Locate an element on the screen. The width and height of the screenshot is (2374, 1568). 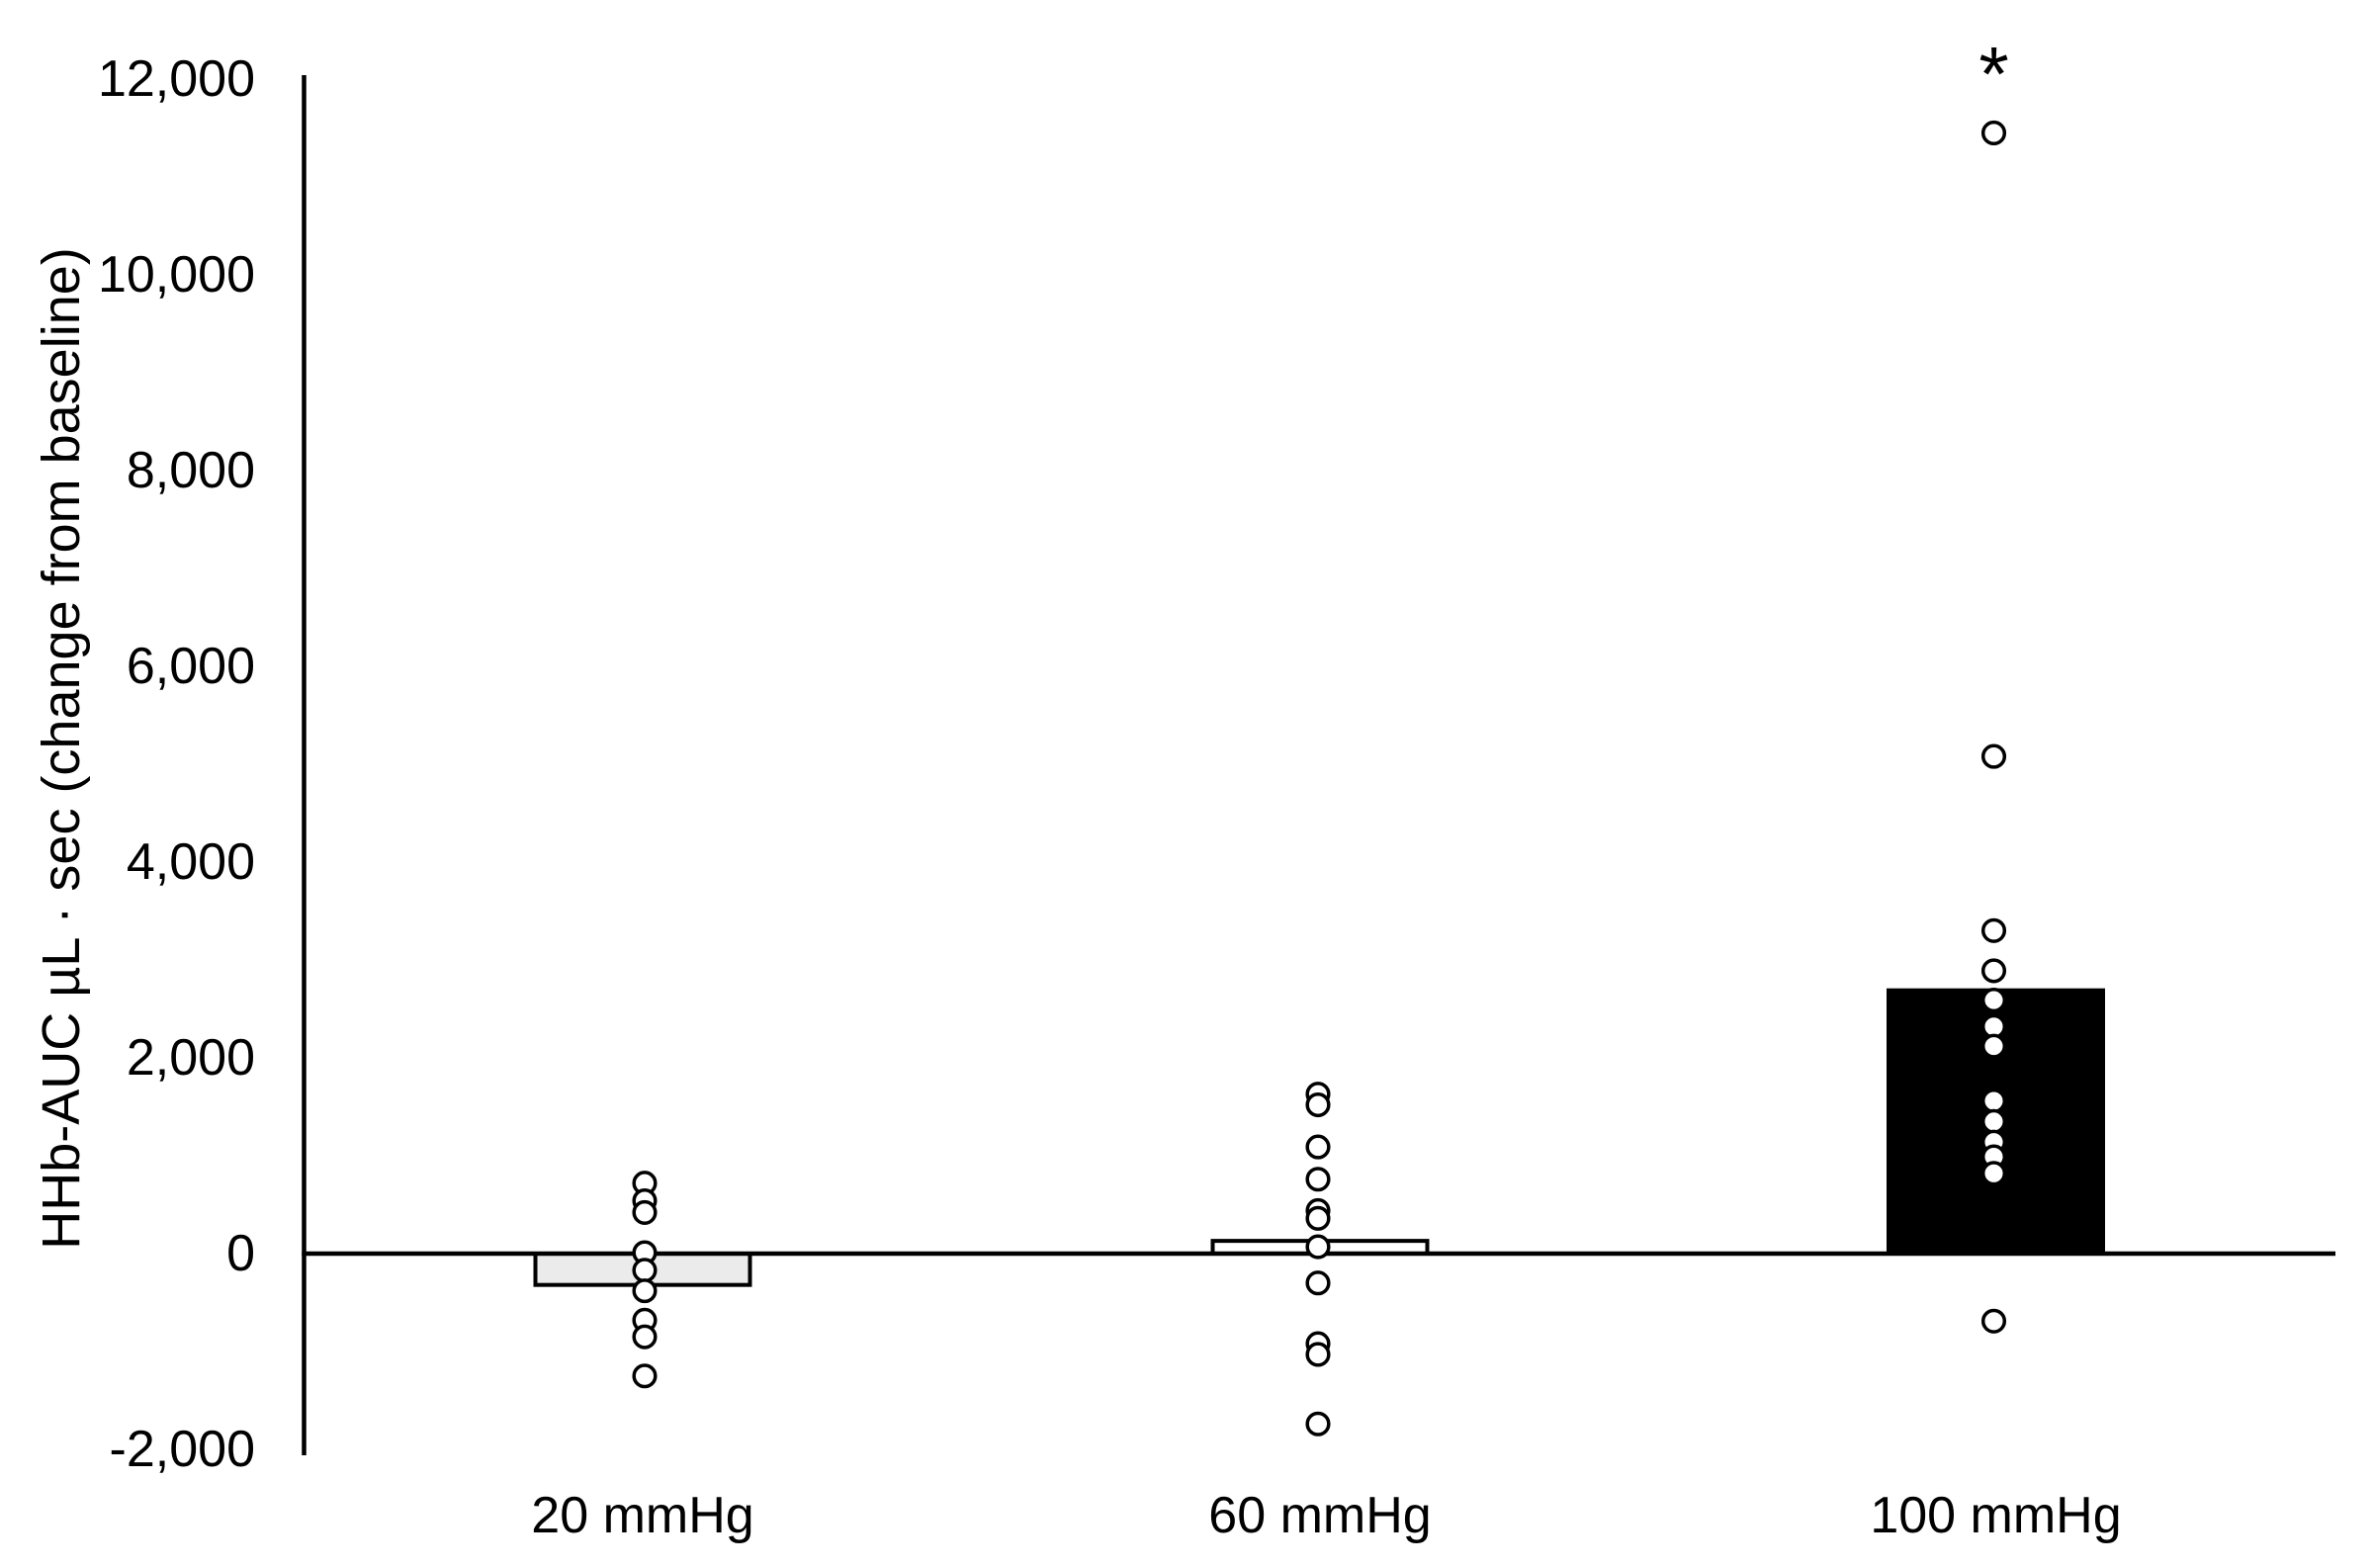
x-axis-label-100-mmhg: 100 mmHg is located at coordinates (1995, 1516).